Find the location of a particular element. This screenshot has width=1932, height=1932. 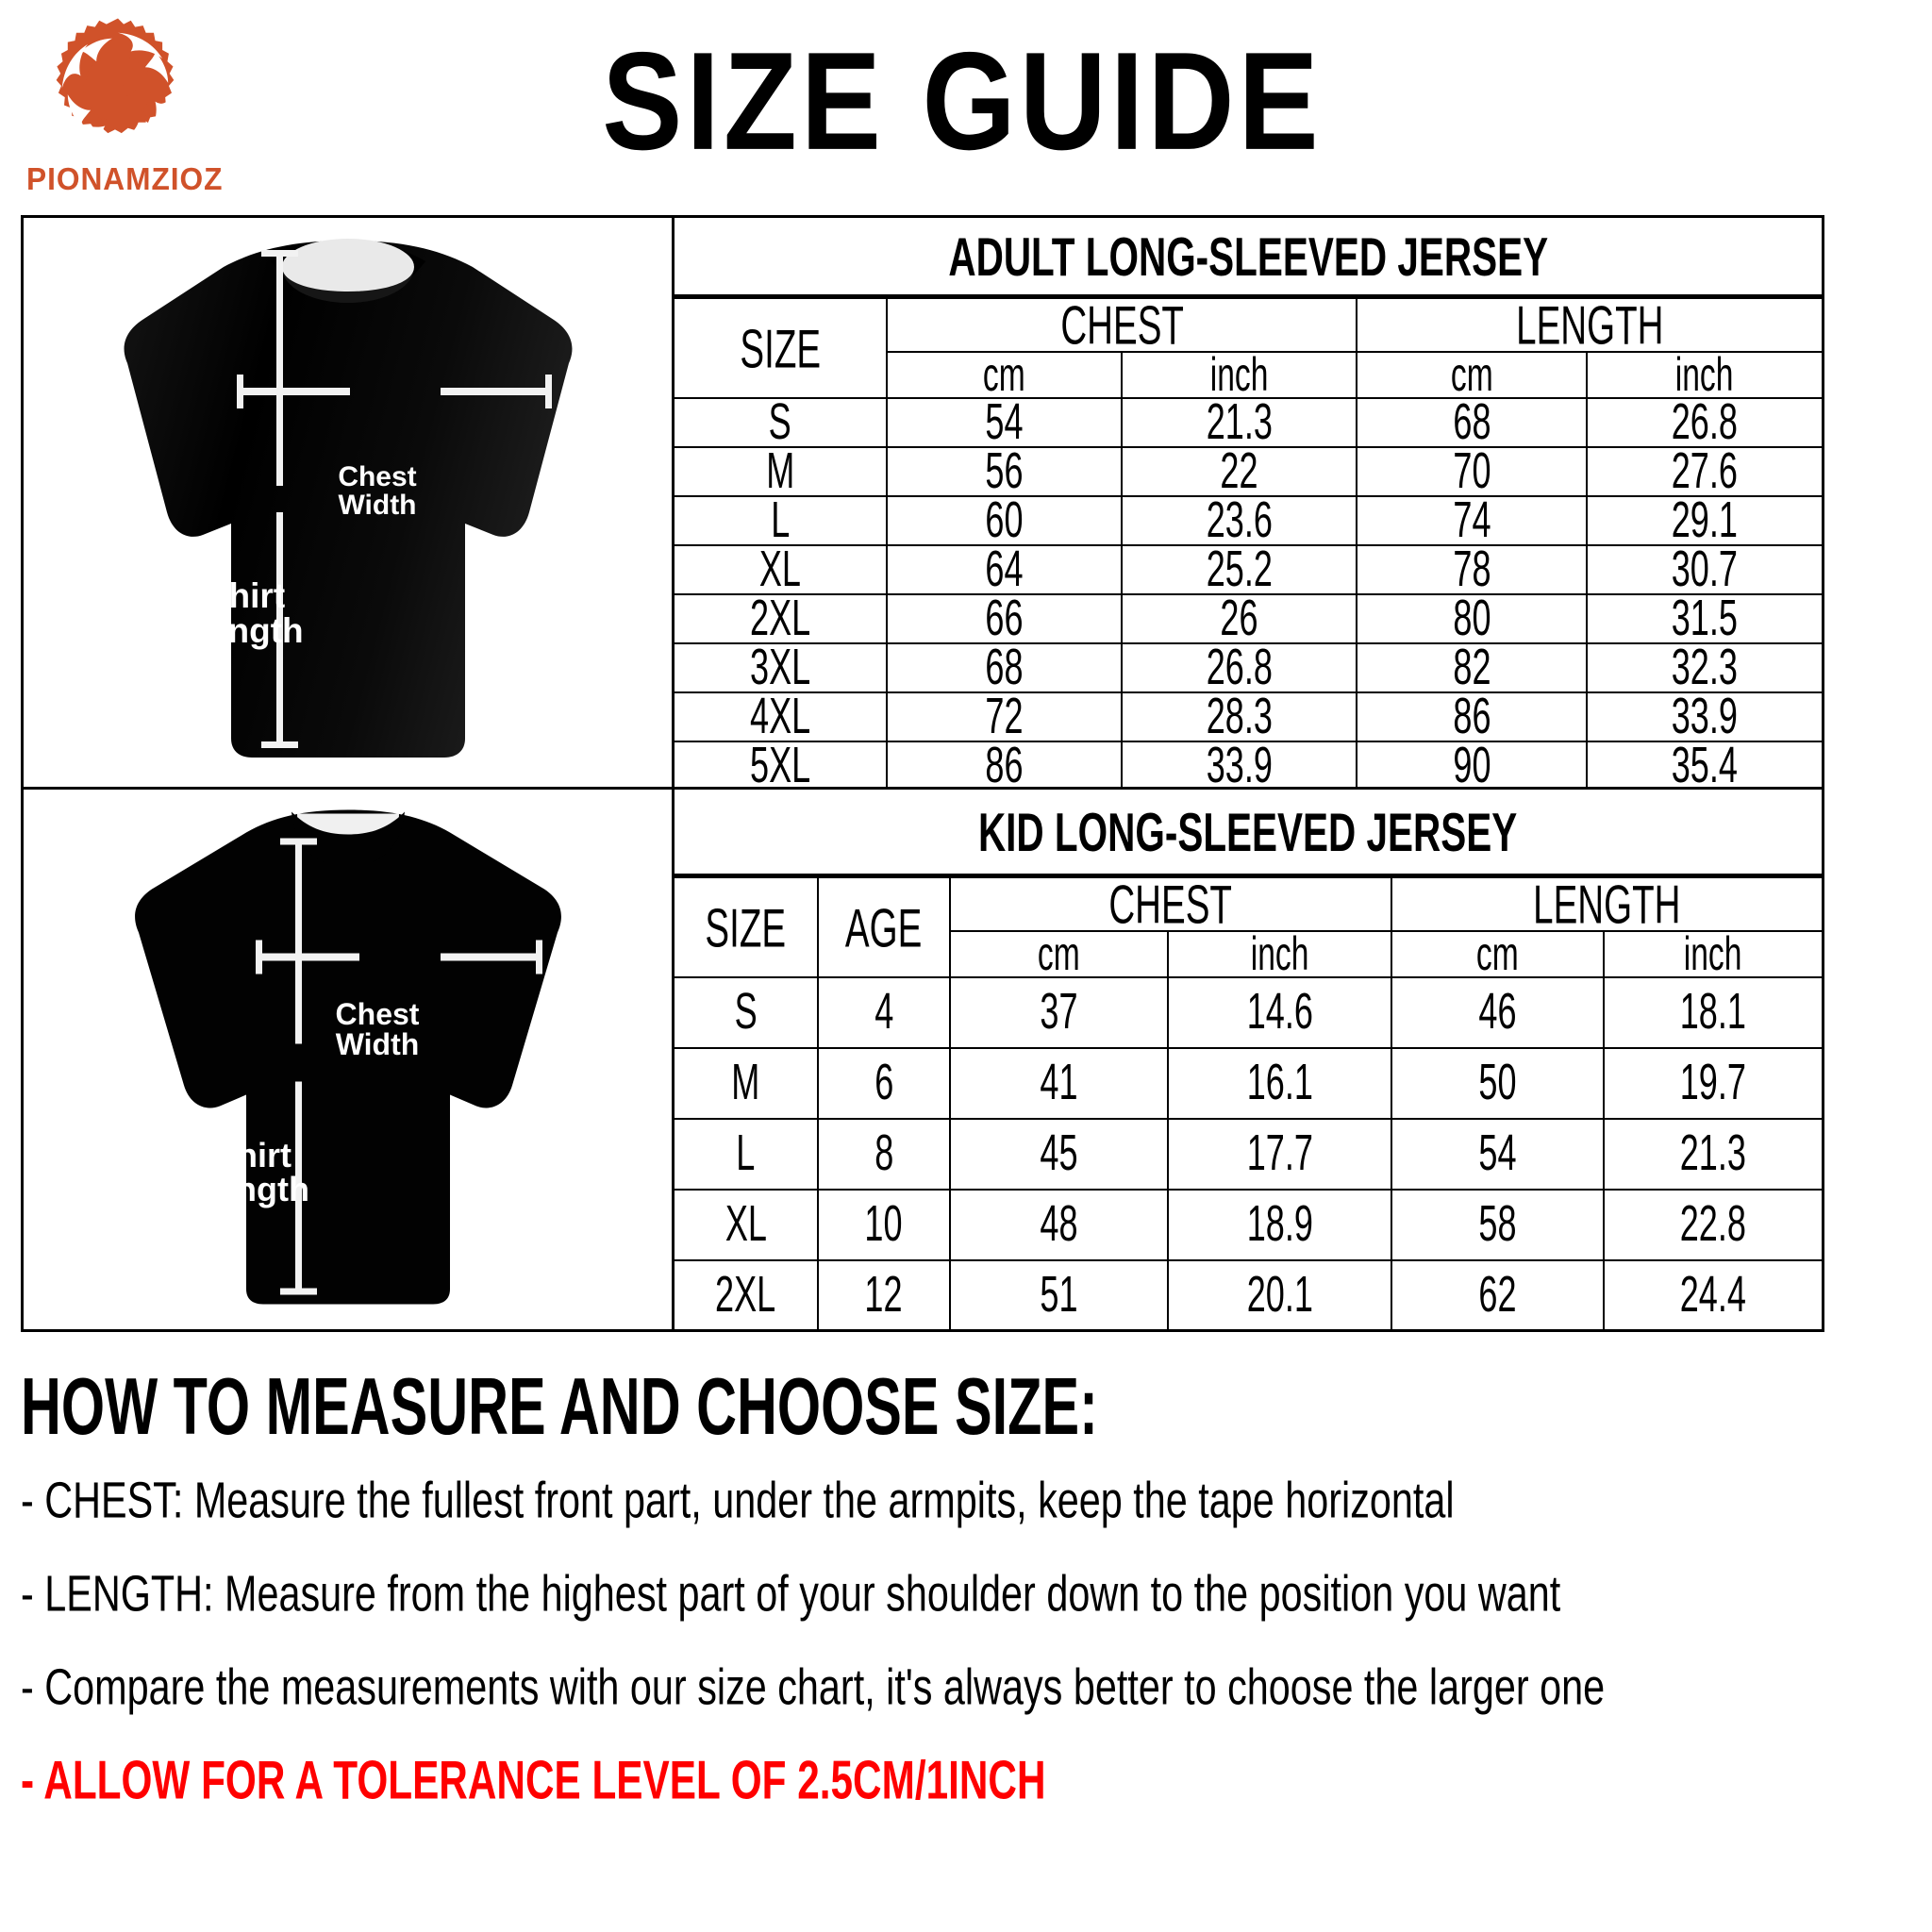

cell-chest-cm: 86 is located at coordinates (1005, 766).